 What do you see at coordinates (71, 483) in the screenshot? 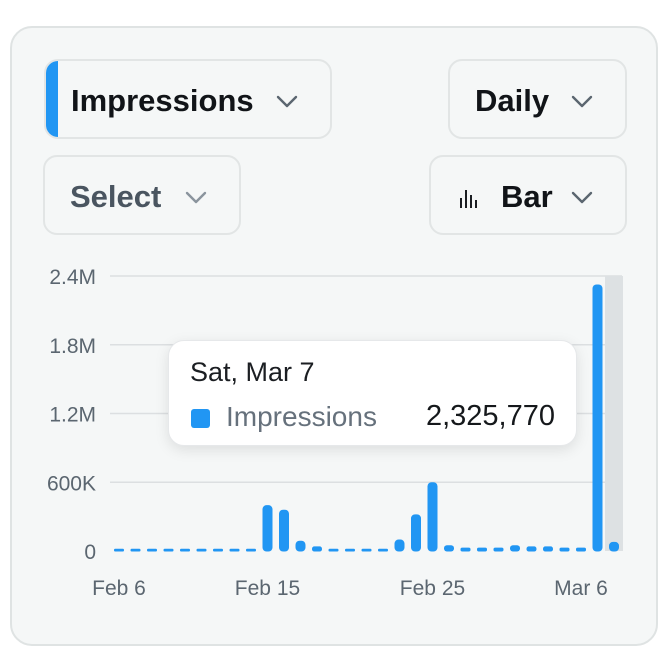
I see `y-tick-label: 600K` at bounding box center [71, 483].